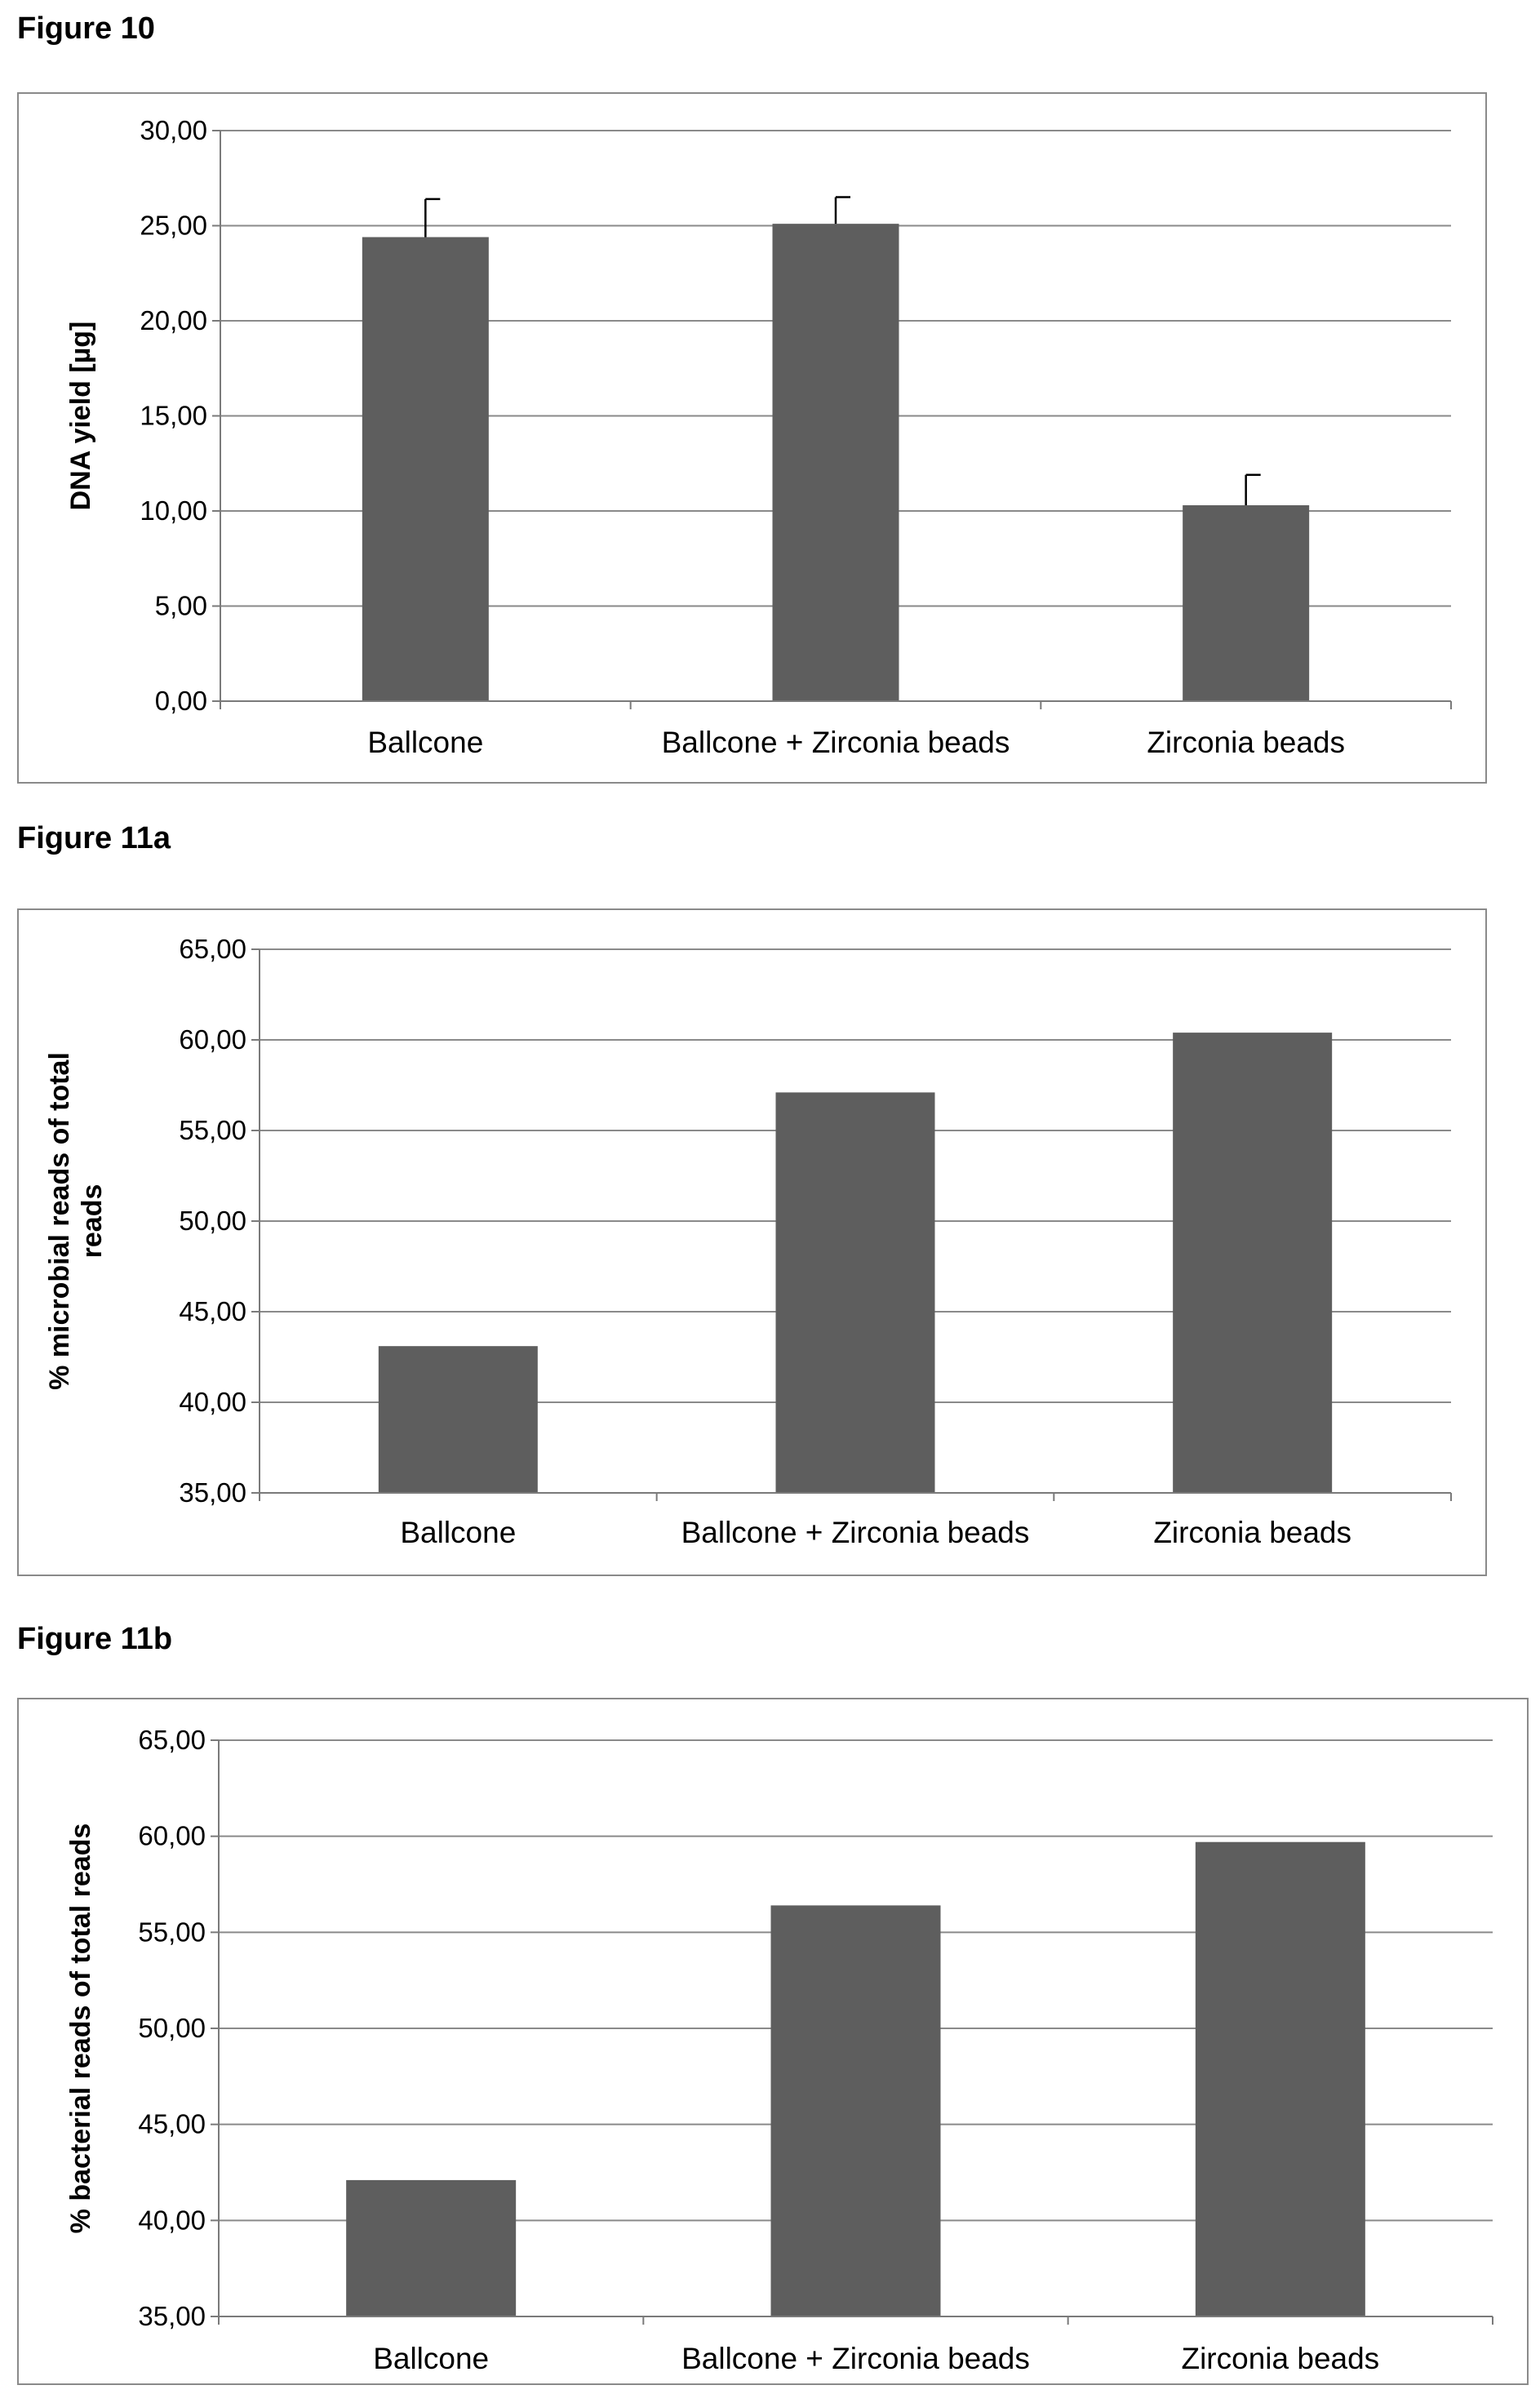 Image resolution: width=1540 pixels, height=2403 pixels. Describe the element at coordinates (173, 320) in the screenshot. I see `y-tick-label: 20,00` at that location.